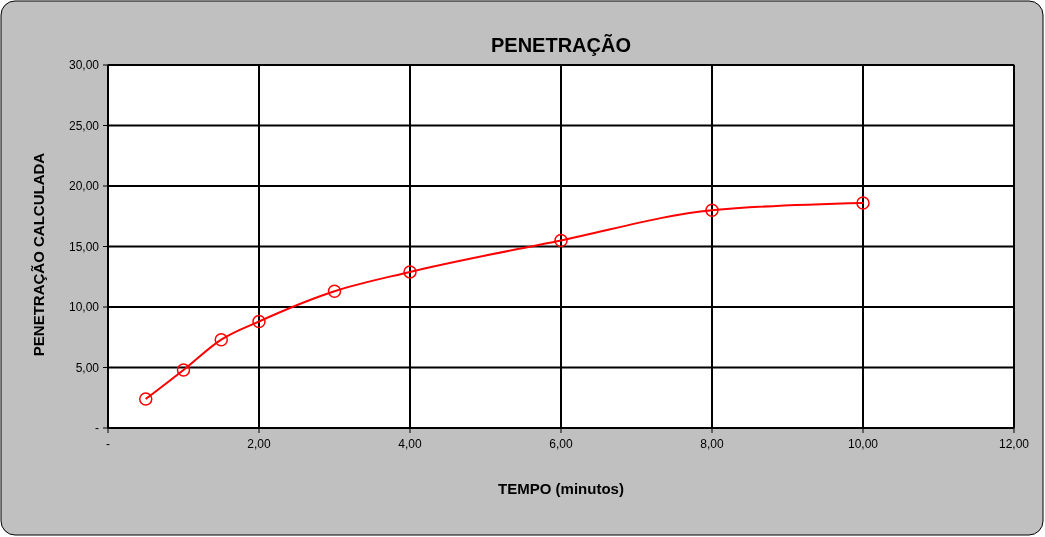  Describe the element at coordinates (712, 444) in the screenshot. I see `x-tick-label: 8,00` at that location.